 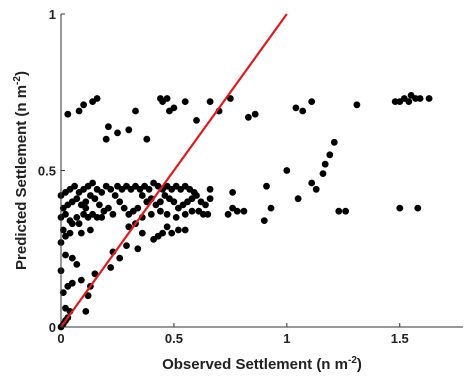 What do you see at coordinates (17, 80) in the screenshot?
I see `y-axis-title-superscript: -2` at bounding box center [17, 80].